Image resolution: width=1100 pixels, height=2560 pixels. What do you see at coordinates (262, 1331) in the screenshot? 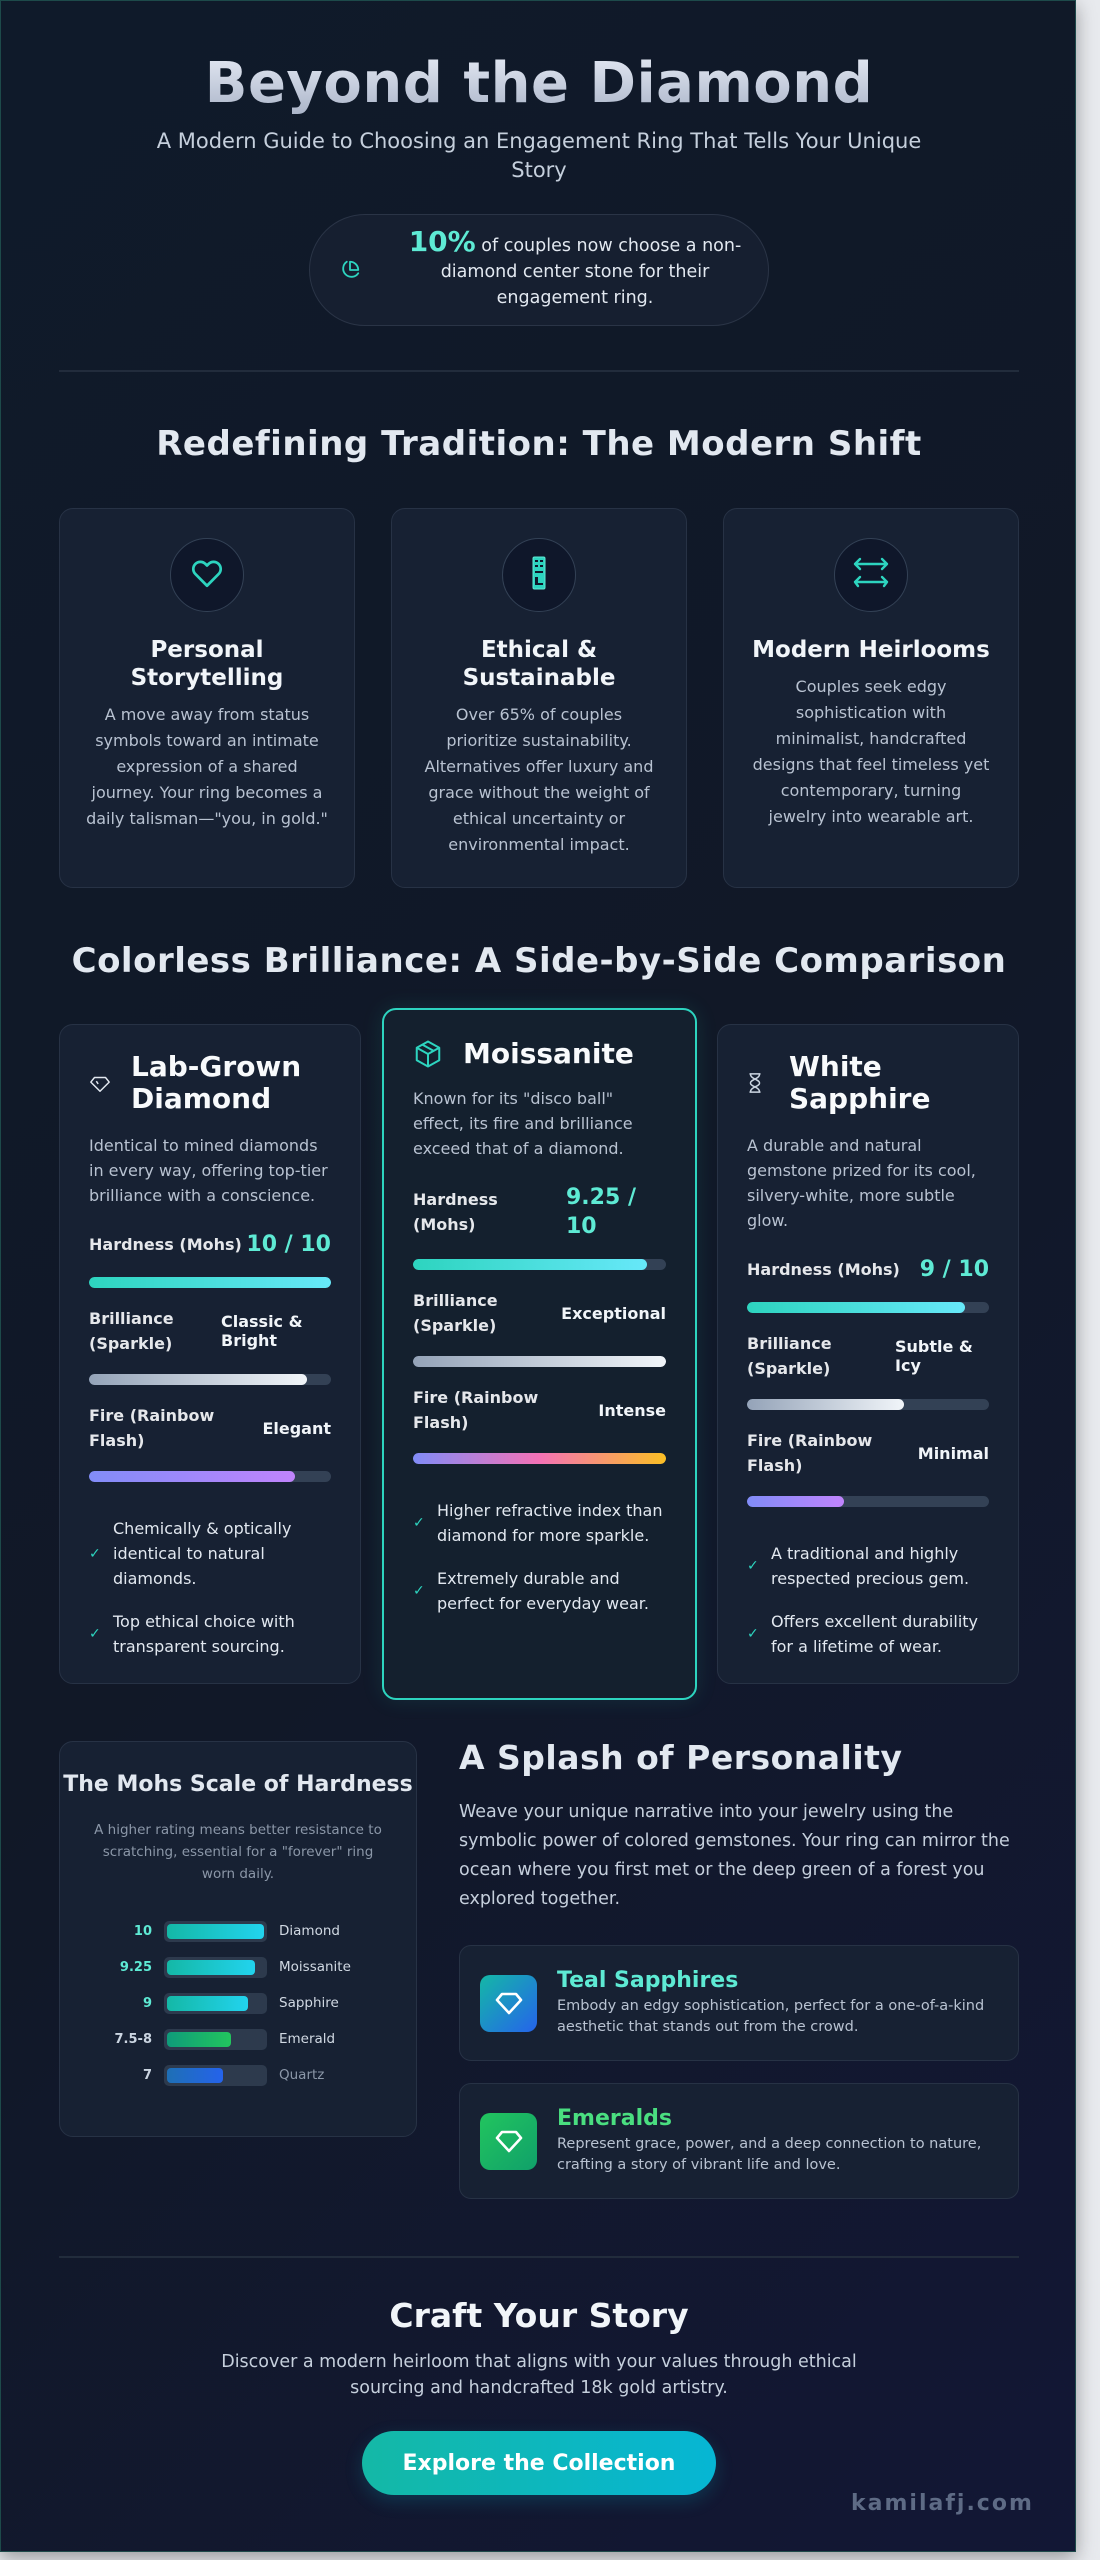
I see `brilliance-value: Classic & Bright` at bounding box center [262, 1331].